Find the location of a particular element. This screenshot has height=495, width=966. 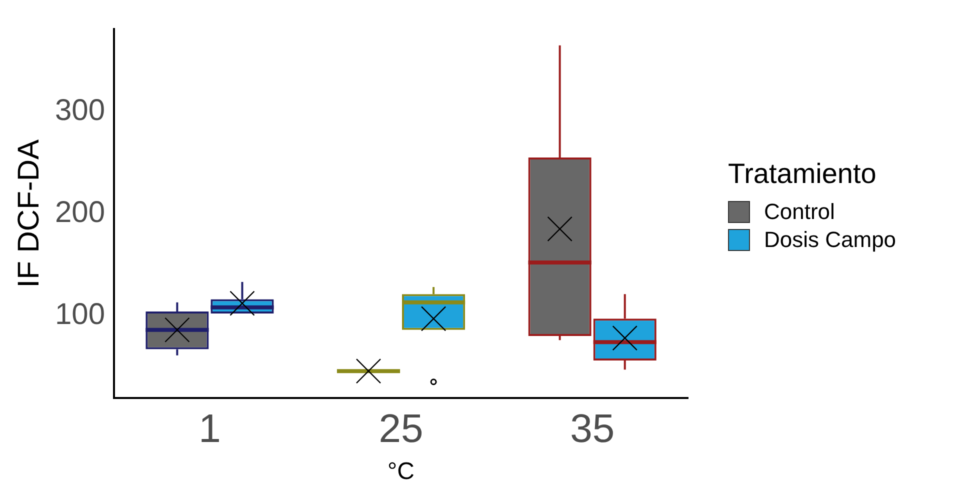

y-axis-title: IF DCF-DA is located at coordinates (29, 213).